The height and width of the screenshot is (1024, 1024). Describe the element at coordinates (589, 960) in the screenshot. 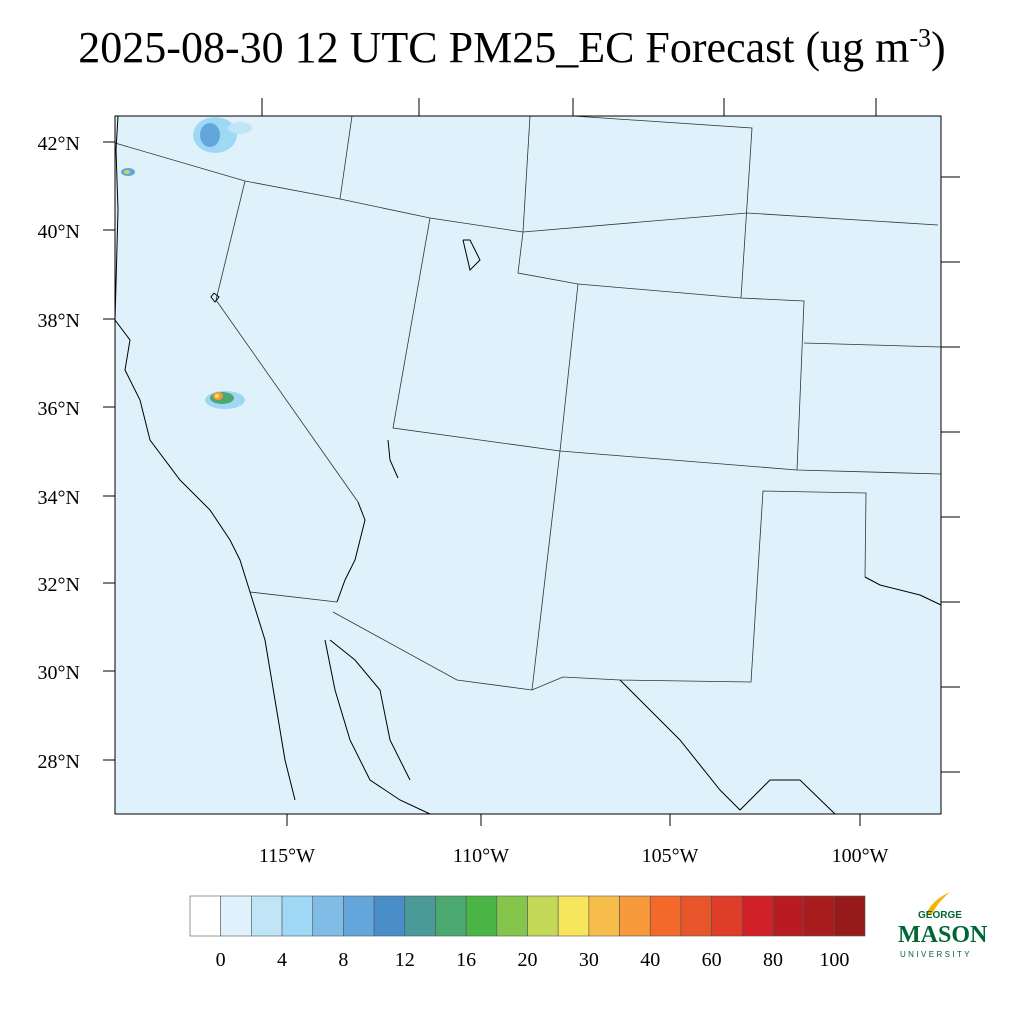

I see `colorbar-label: 30` at that location.